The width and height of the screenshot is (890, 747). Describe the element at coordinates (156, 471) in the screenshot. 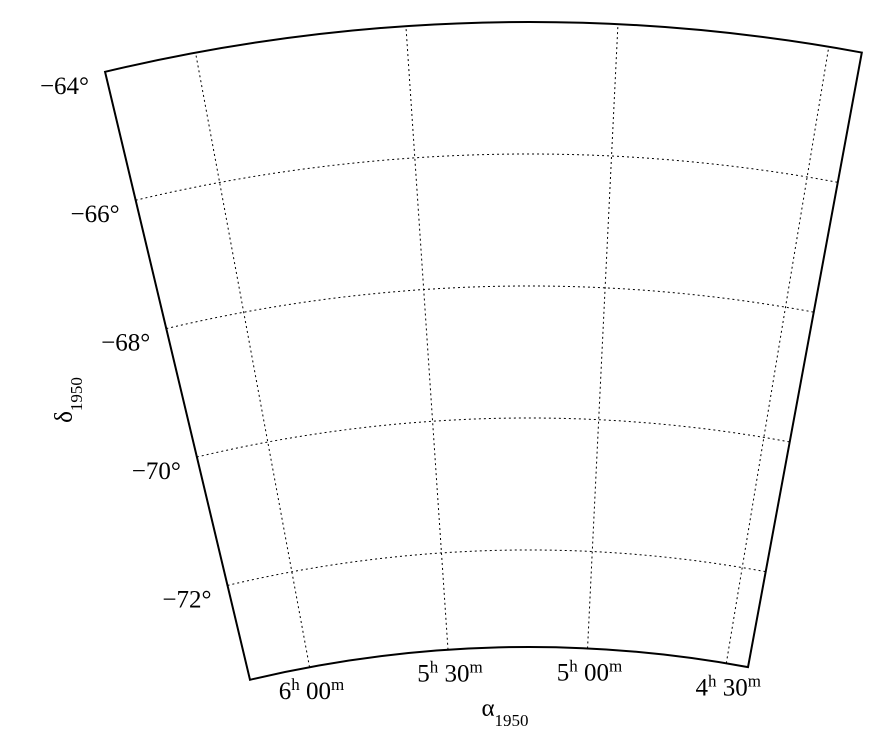

I see `y-tick-label: −70°` at that location.